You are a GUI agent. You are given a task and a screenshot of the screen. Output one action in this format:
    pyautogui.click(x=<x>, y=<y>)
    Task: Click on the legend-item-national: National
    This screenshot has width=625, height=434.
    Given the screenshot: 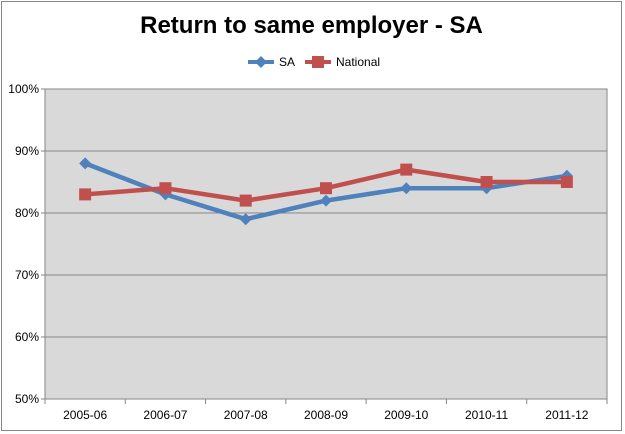 What is the action you would take?
    pyautogui.click(x=342, y=62)
    